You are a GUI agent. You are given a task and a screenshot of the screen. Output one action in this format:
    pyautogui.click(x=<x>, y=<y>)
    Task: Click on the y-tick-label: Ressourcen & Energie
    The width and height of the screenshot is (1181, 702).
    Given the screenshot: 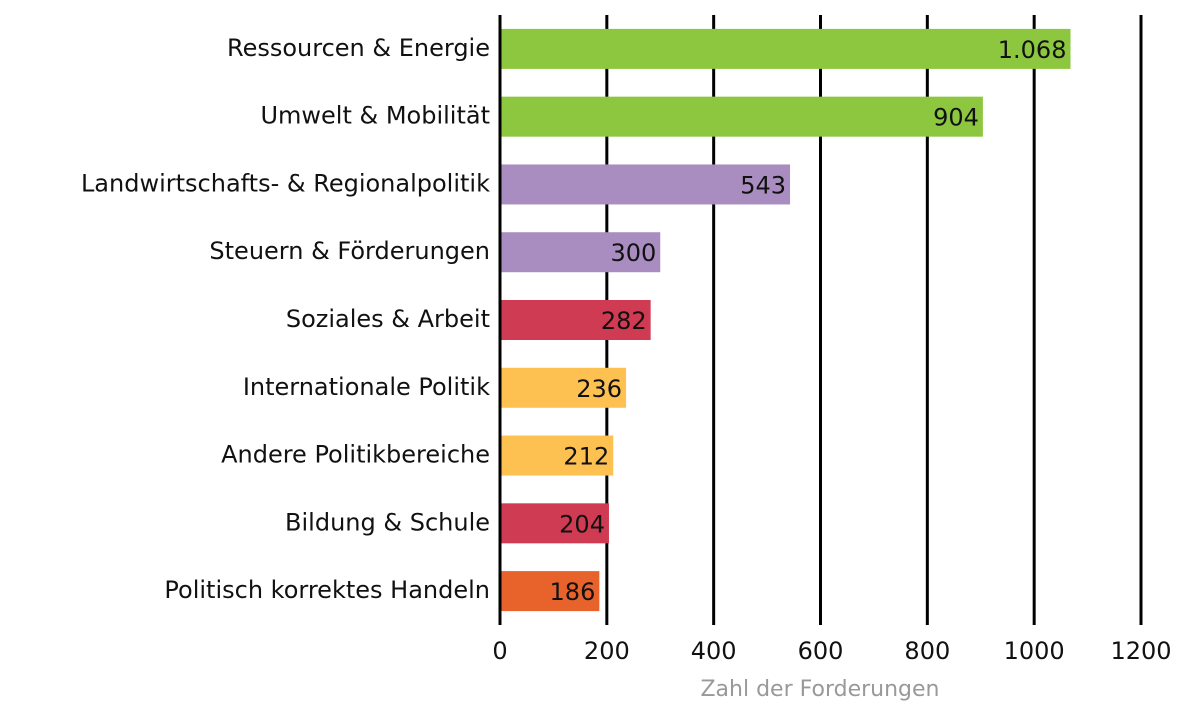 What is the action you would take?
    pyautogui.click(x=358, y=48)
    